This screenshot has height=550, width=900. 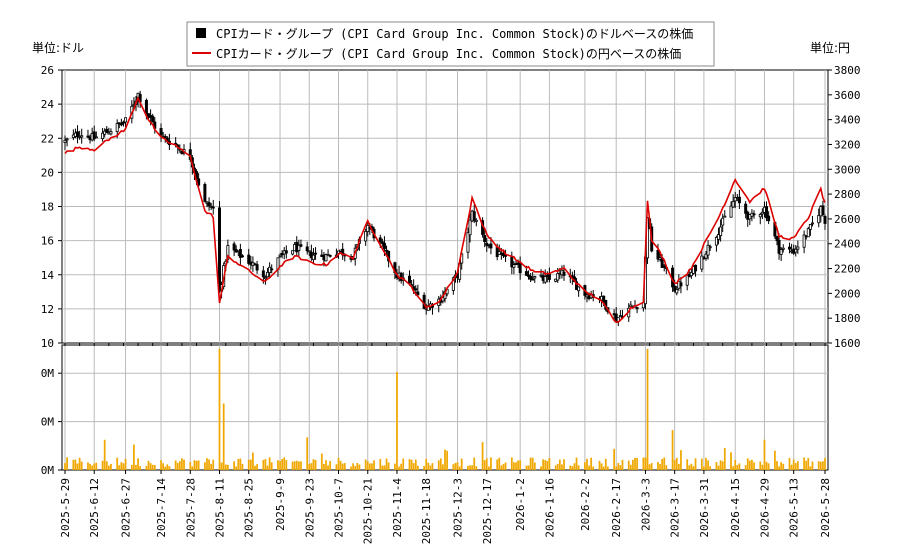 I want to click on x-tick-label: 2025-7-28, so click(x=190, y=508).